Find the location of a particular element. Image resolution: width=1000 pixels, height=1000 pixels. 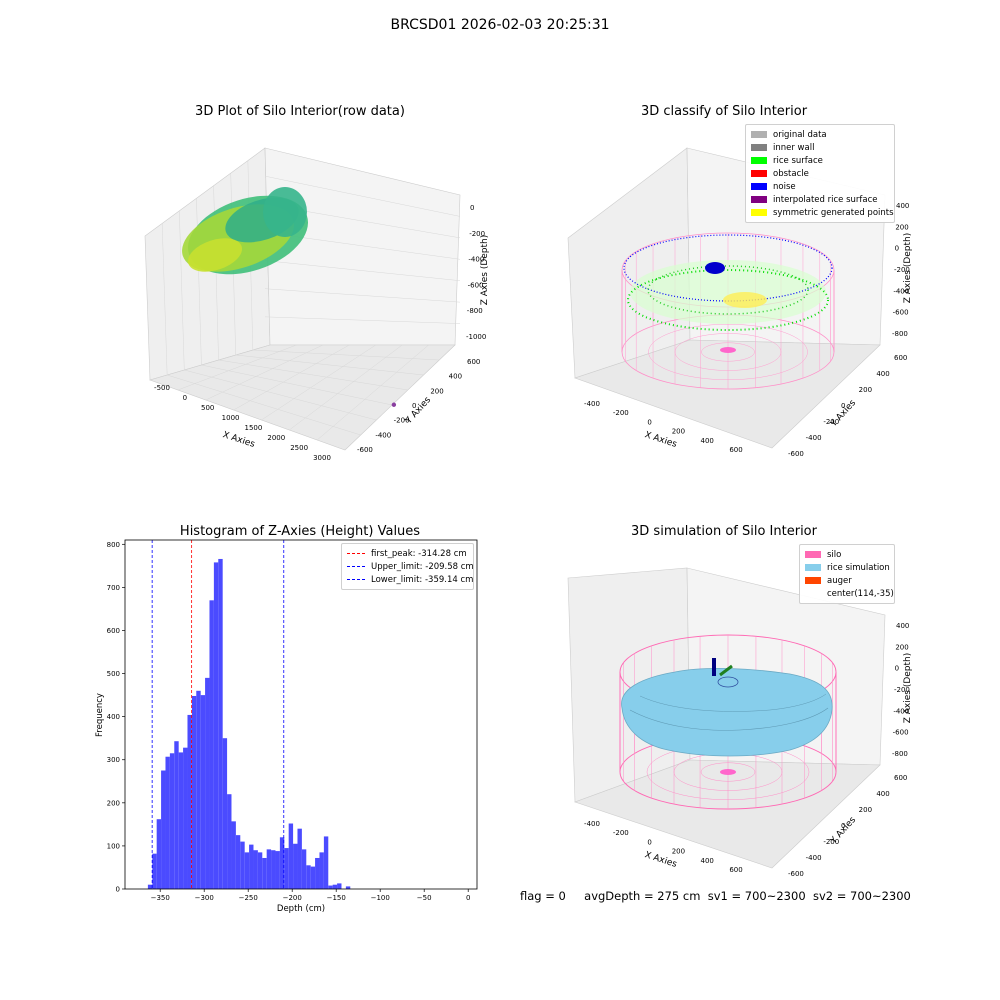

histogram-y-tick-label: 500 is located at coordinates (113, 674).